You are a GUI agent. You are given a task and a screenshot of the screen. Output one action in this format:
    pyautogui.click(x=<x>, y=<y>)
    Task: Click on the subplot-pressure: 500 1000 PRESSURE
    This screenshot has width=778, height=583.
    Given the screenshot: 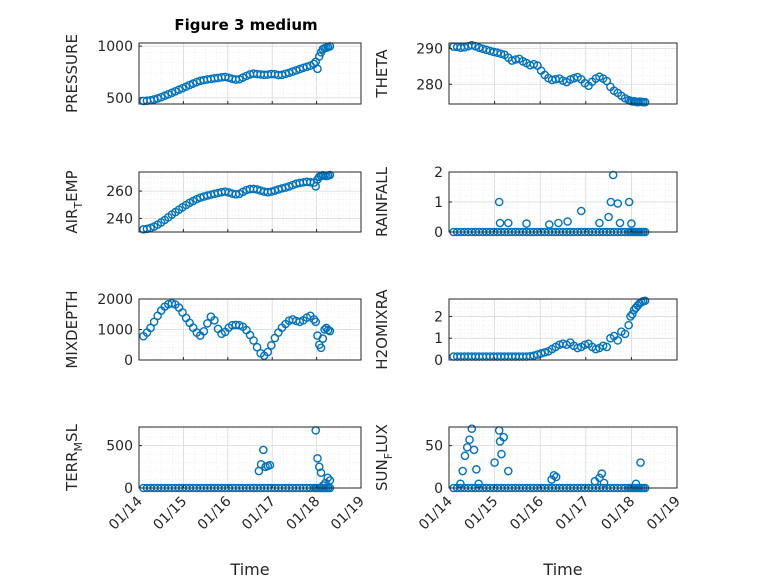 What is the action you would take?
    pyautogui.click(x=212, y=73)
    